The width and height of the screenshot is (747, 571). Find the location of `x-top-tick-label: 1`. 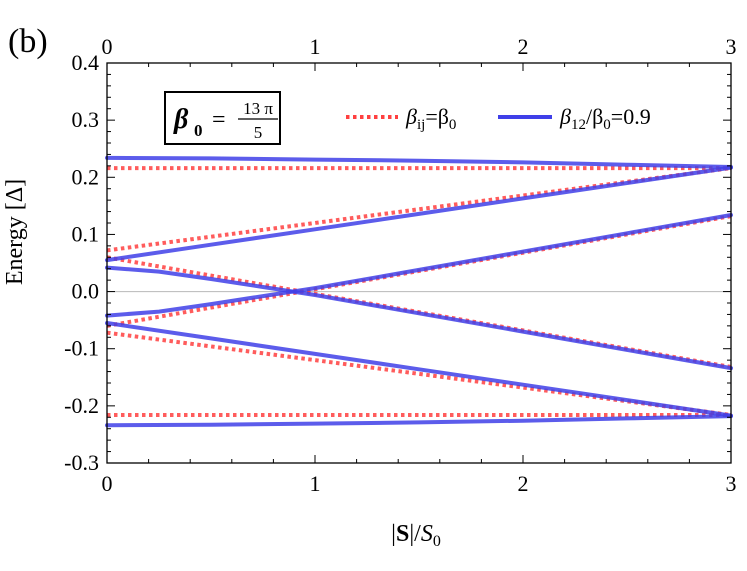

x-top-tick-label: 1 is located at coordinates (315, 46).